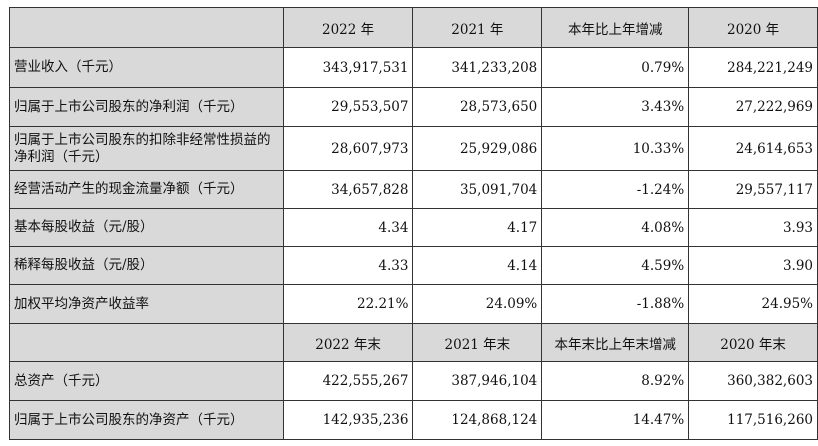 Image resolution: width=818 pixels, height=446 pixels. What do you see at coordinates (753, 342) in the screenshot?
I see `header-cell: 2020 年末` at bounding box center [753, 342].